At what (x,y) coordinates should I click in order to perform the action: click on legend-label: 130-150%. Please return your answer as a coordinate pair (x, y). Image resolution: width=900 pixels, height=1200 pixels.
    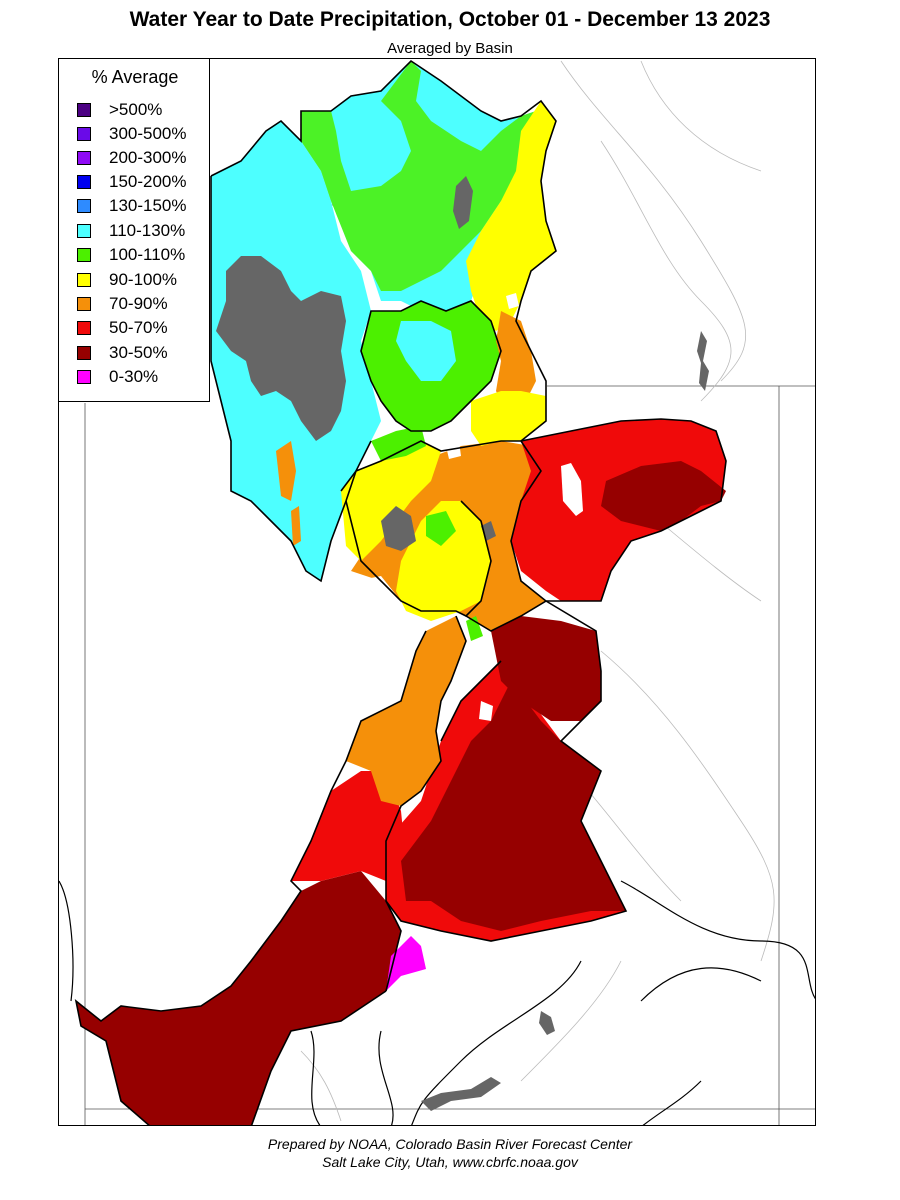
    Looking at the image, I should click on (148, 205).